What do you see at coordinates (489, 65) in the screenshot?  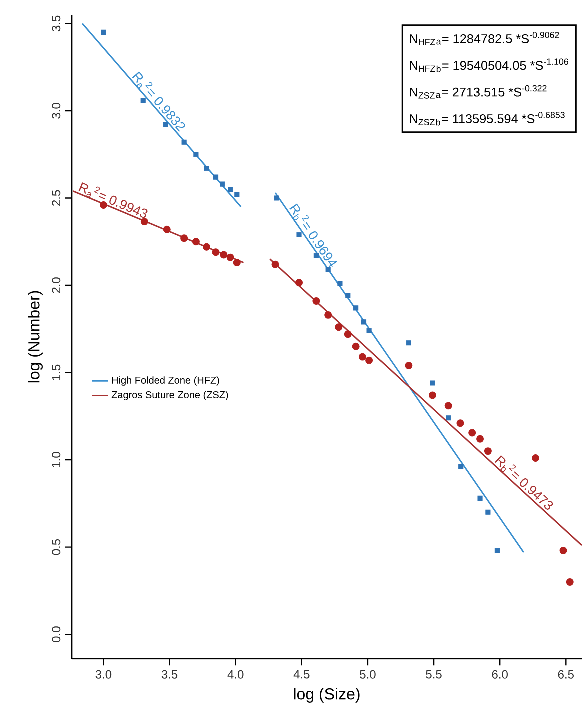 I see `annotation: N$_{HFZb}$= 19540504.05 *S$^{-1.106}$` at bounding box center [489, 65].